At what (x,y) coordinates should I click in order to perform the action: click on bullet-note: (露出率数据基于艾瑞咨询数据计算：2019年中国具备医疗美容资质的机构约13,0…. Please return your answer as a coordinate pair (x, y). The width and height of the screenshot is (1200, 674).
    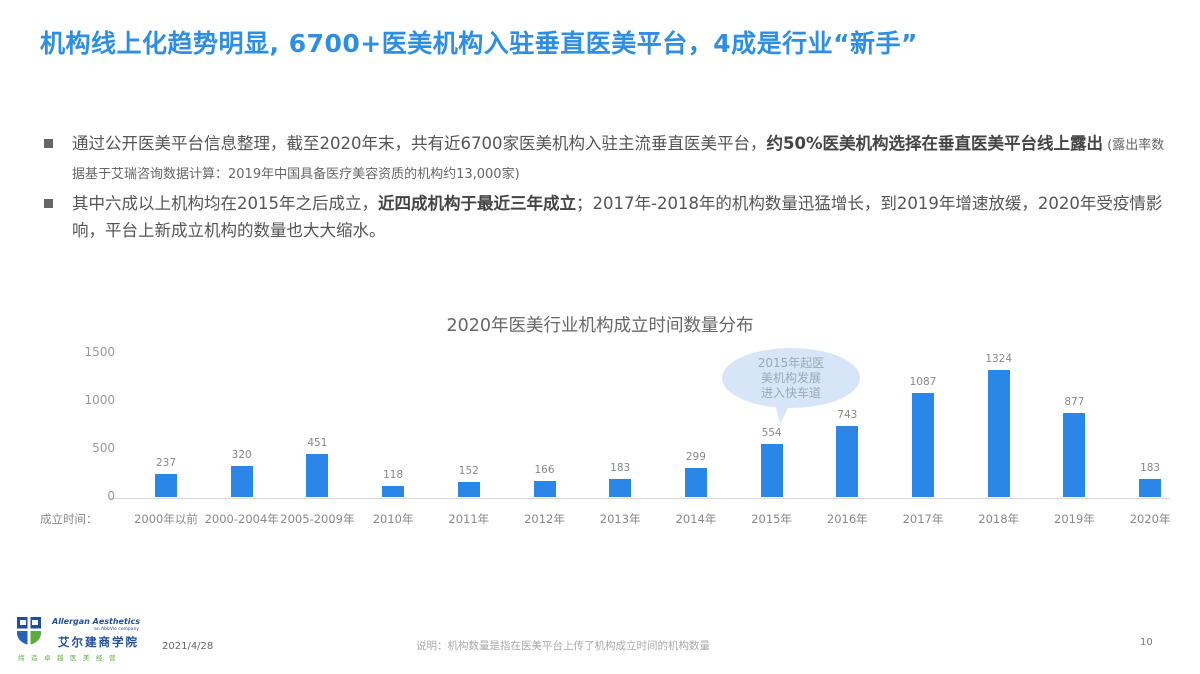
    Looking at the image, I should click on (618, 160).